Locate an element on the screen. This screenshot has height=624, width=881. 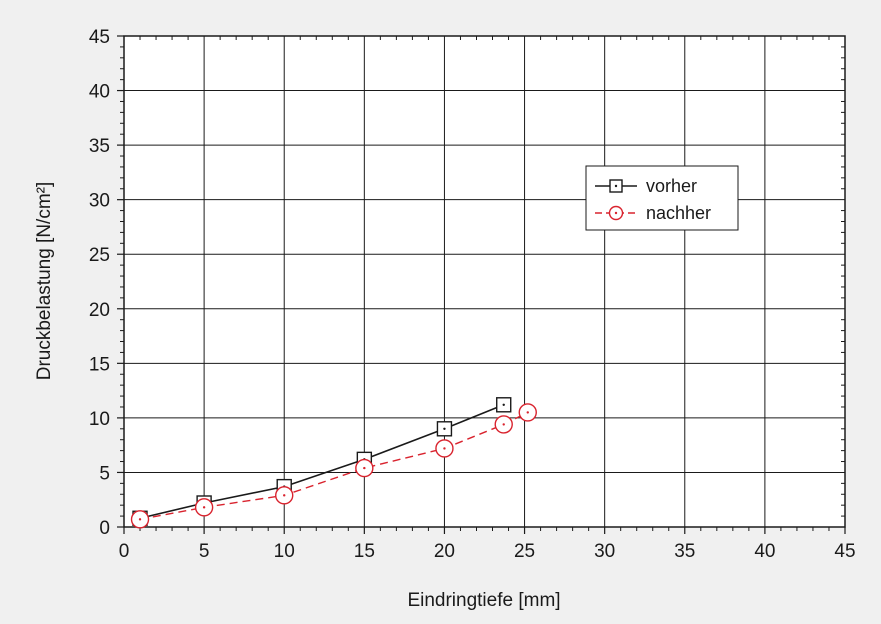
legend-box is located at coordinates (662, 198).